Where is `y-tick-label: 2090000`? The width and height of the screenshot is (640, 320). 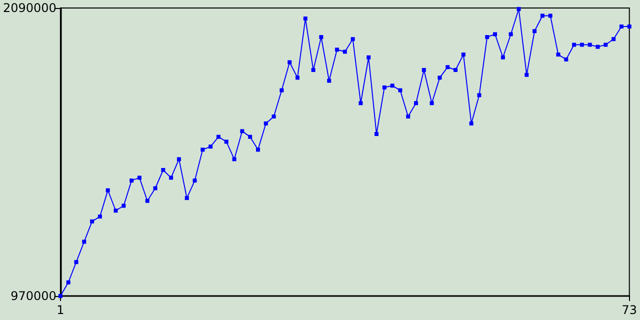
y-tick-label: 2090000 is located at coordinates (29, 8).